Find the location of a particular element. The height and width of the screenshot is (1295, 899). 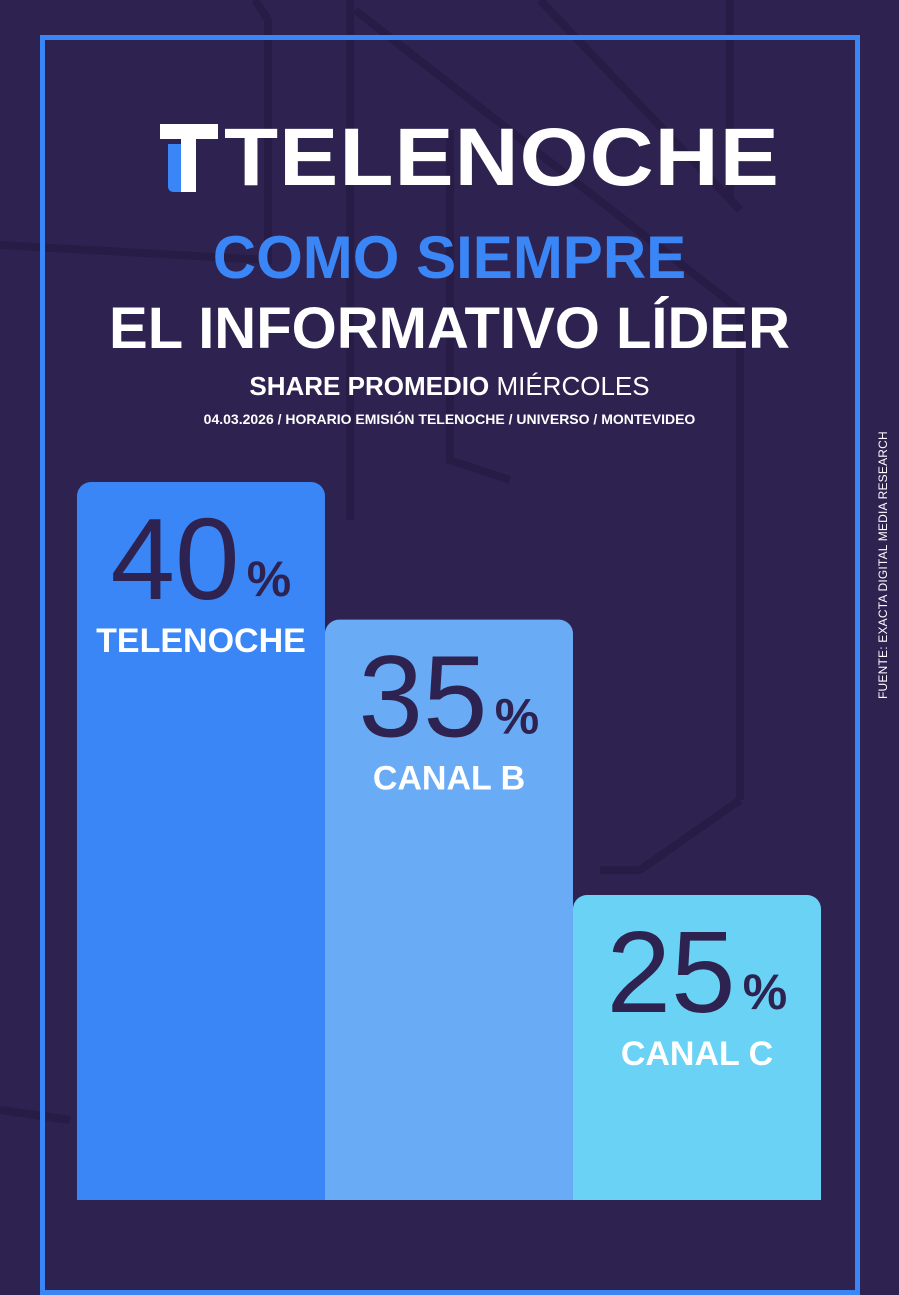

bar-category-label: TELENOCHE is located at coordinates (201, 641).